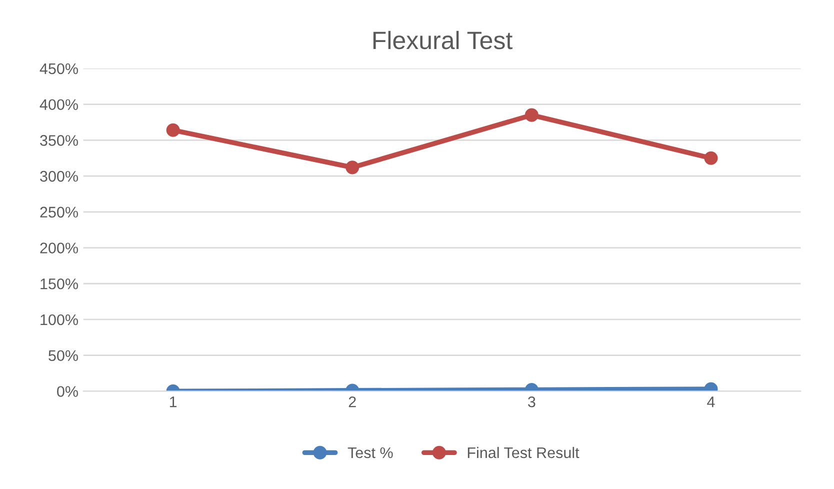  Describe the element at coordinates (59, 284) in the screenshot. I see `y-tick-label: 150%` at that location.